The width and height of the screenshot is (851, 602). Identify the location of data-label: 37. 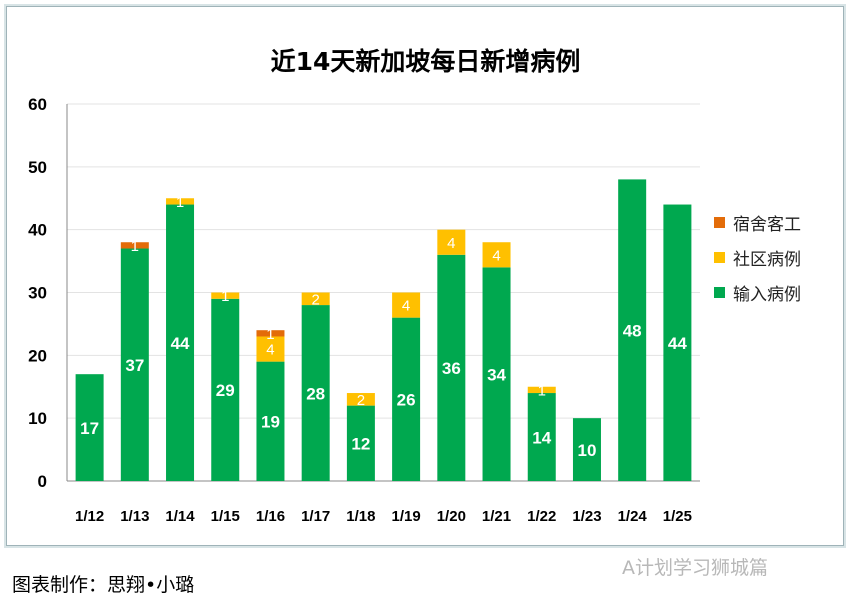
(134, 365).